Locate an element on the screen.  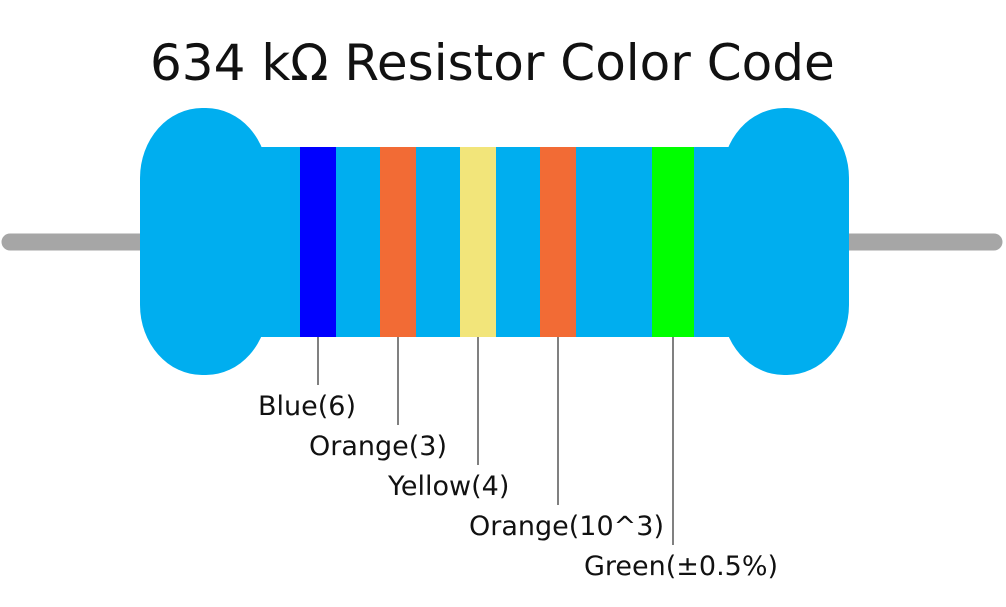
left-cap is located at coordinates (204, 241).